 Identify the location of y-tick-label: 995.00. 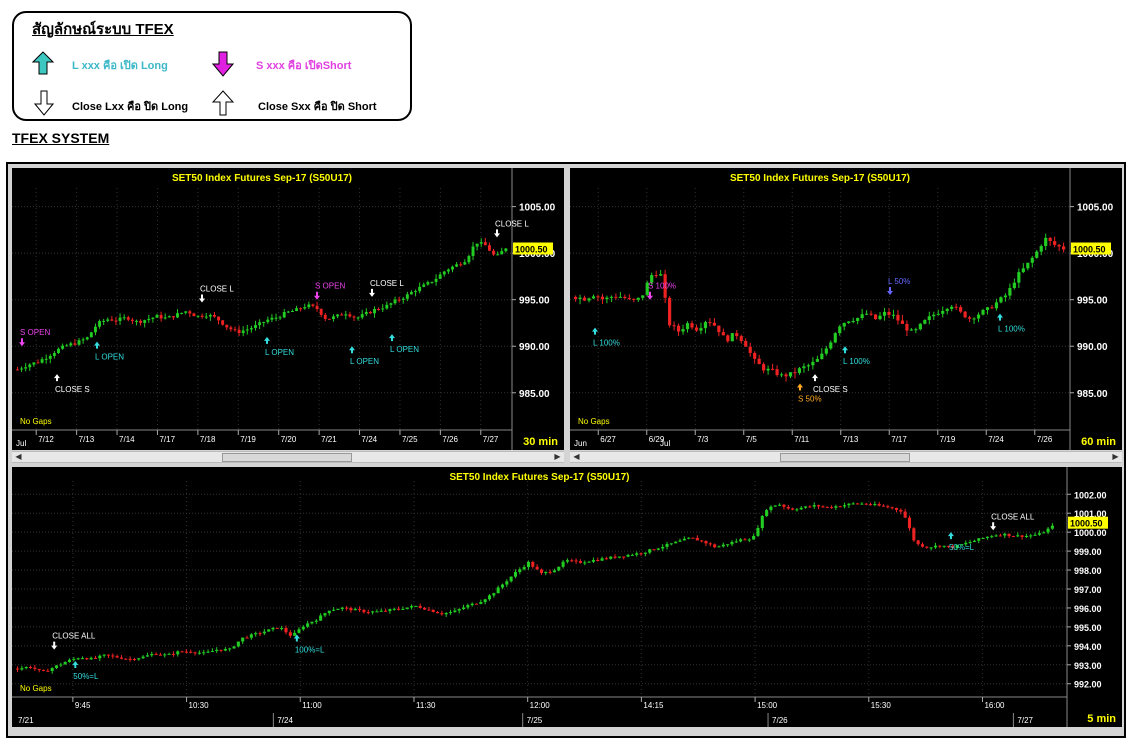
(1088, 628).